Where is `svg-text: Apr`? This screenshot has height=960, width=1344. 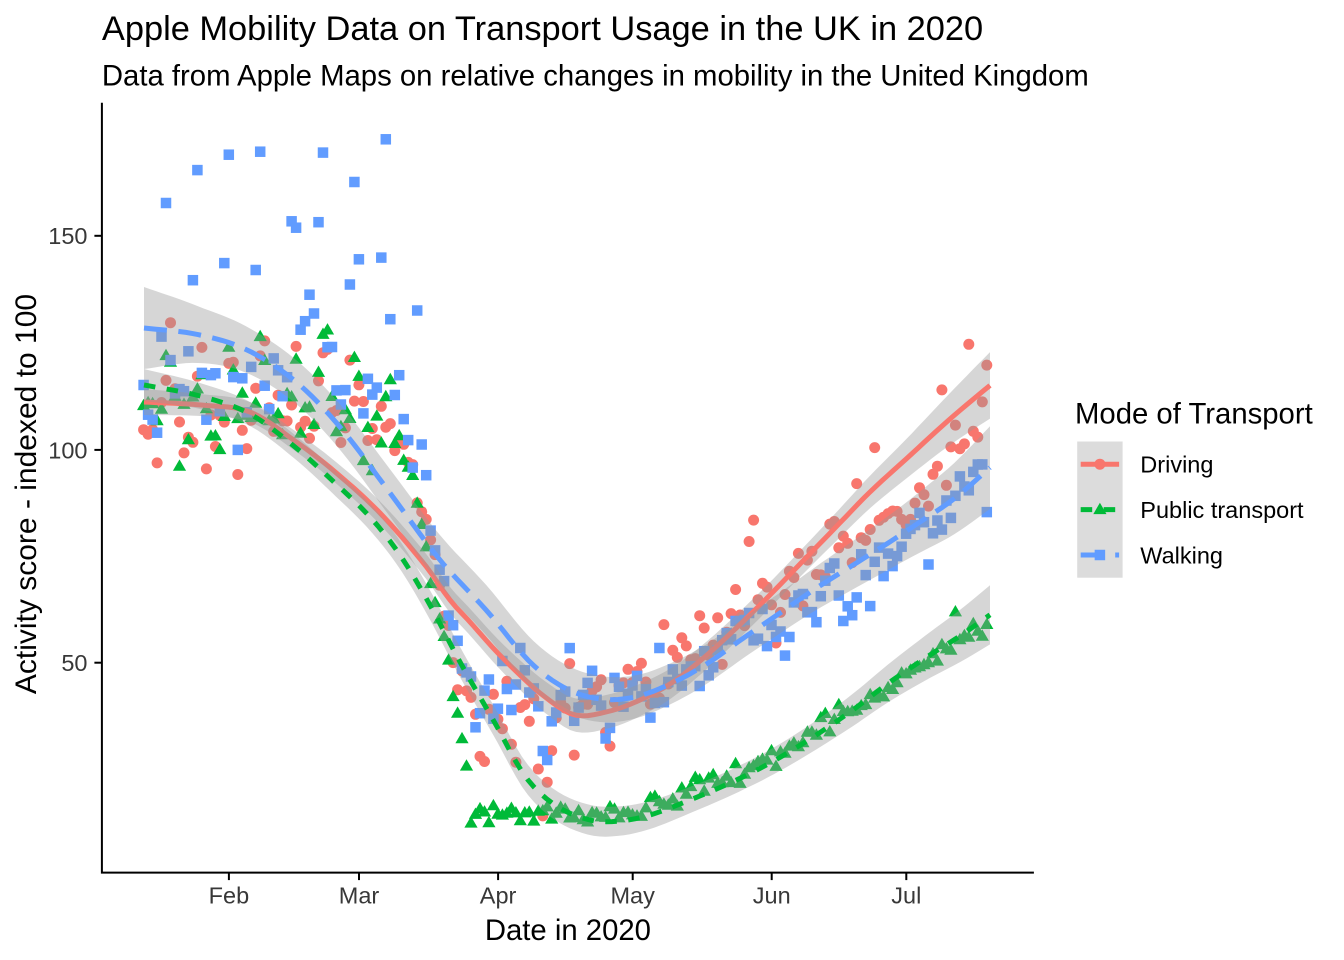
svg-text: Apr is located at coordinates (498, 896).